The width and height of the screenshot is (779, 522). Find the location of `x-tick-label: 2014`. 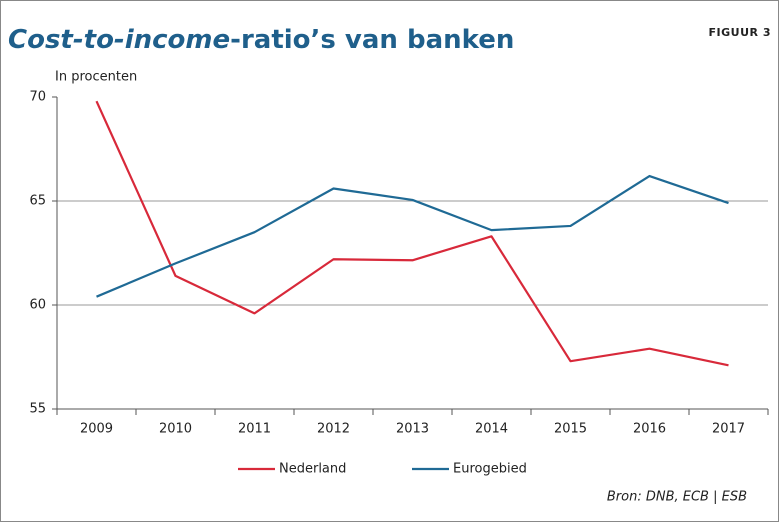

x-tick-label: 2014 is located at coordinates (491, 429).